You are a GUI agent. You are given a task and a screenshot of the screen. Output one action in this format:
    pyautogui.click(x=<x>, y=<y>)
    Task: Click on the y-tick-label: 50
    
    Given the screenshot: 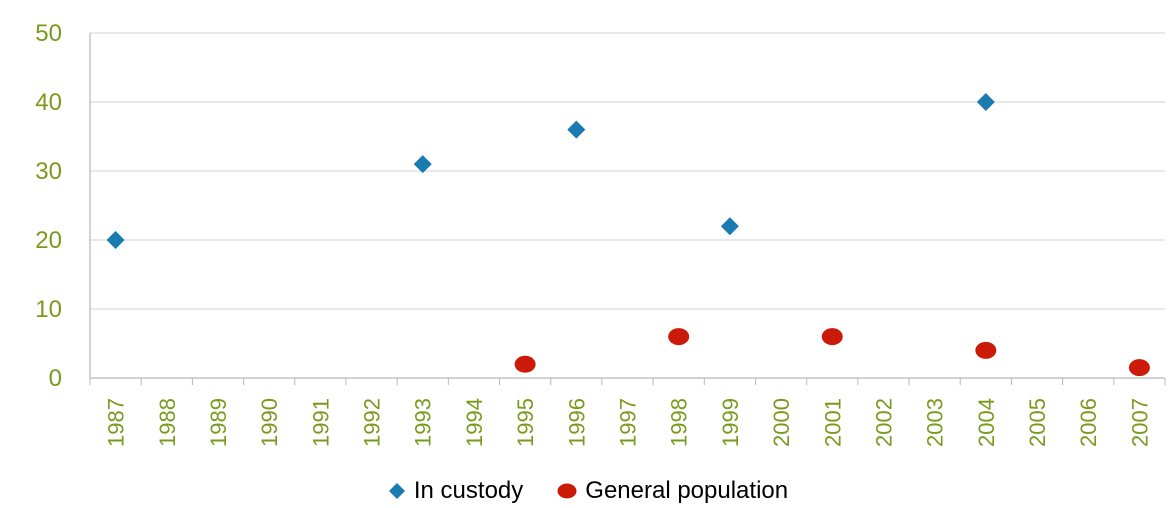 What is the action you would take?
    pyautogui.click(x=48, y=33)
    